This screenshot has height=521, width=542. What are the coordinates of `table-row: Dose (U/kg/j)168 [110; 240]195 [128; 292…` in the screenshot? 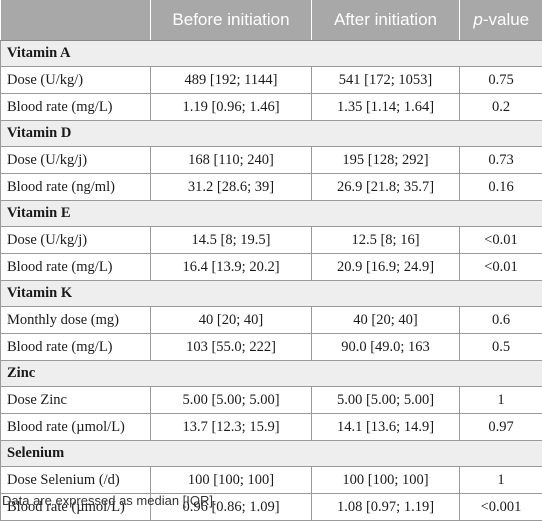 It's located at (271, 160).